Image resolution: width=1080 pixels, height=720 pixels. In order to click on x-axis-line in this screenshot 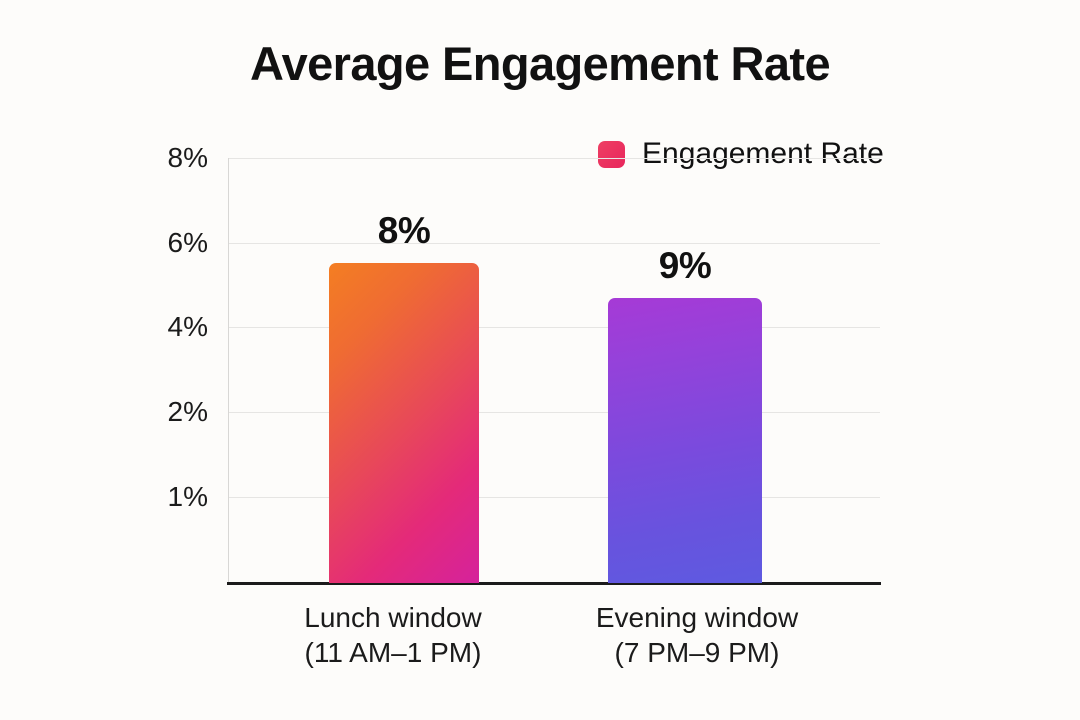, I will do `click(554, 583)`.